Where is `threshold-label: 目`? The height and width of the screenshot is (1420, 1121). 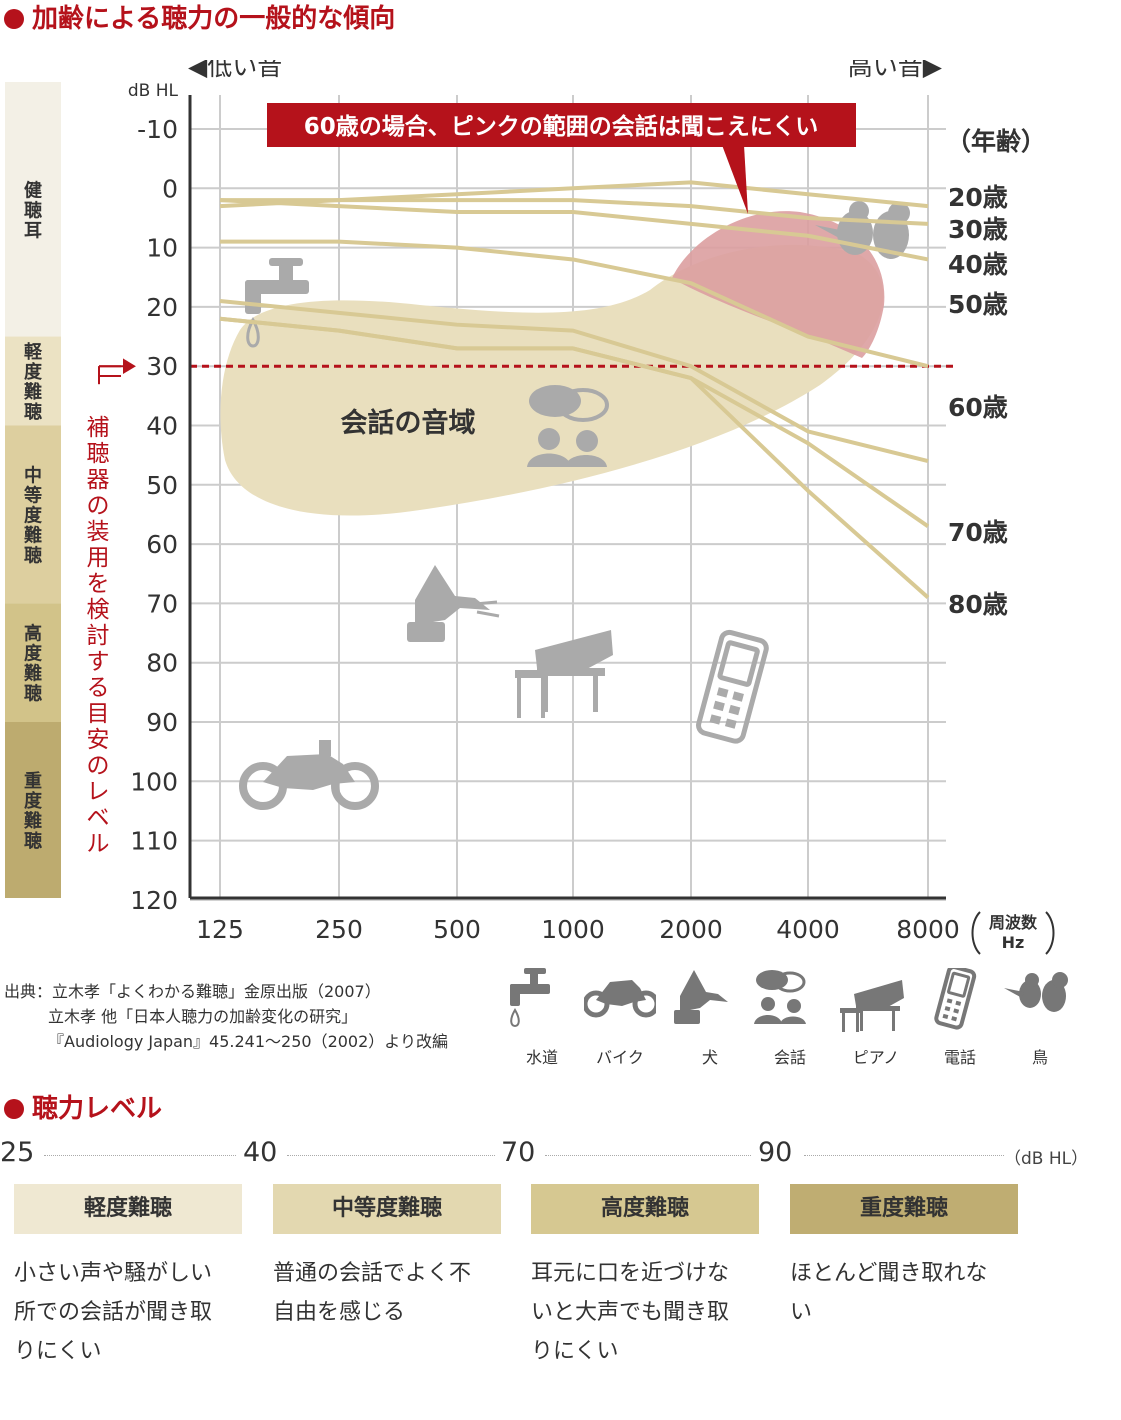
threshold-label: 目 is located at coordinates (98, 714).